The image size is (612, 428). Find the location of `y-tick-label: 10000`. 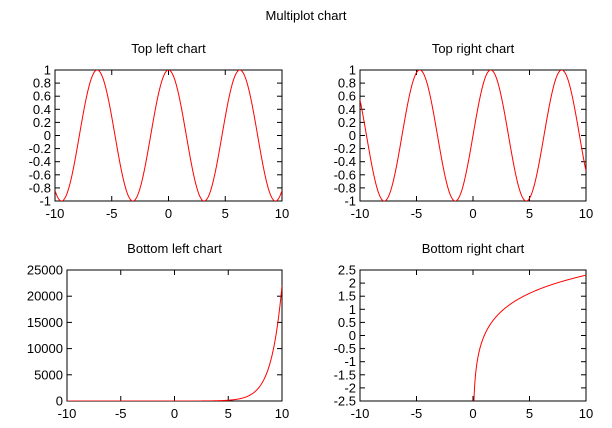

y-tick-label: 10000 is located at coordinates (45, 348).